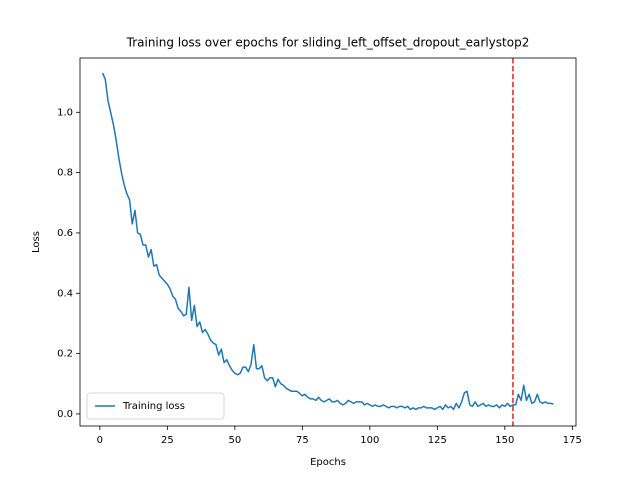  What do you see at coordinates (369, 440) in the screenshot?
I see `x-tick-label: 100` at bounding box center [369, 440].